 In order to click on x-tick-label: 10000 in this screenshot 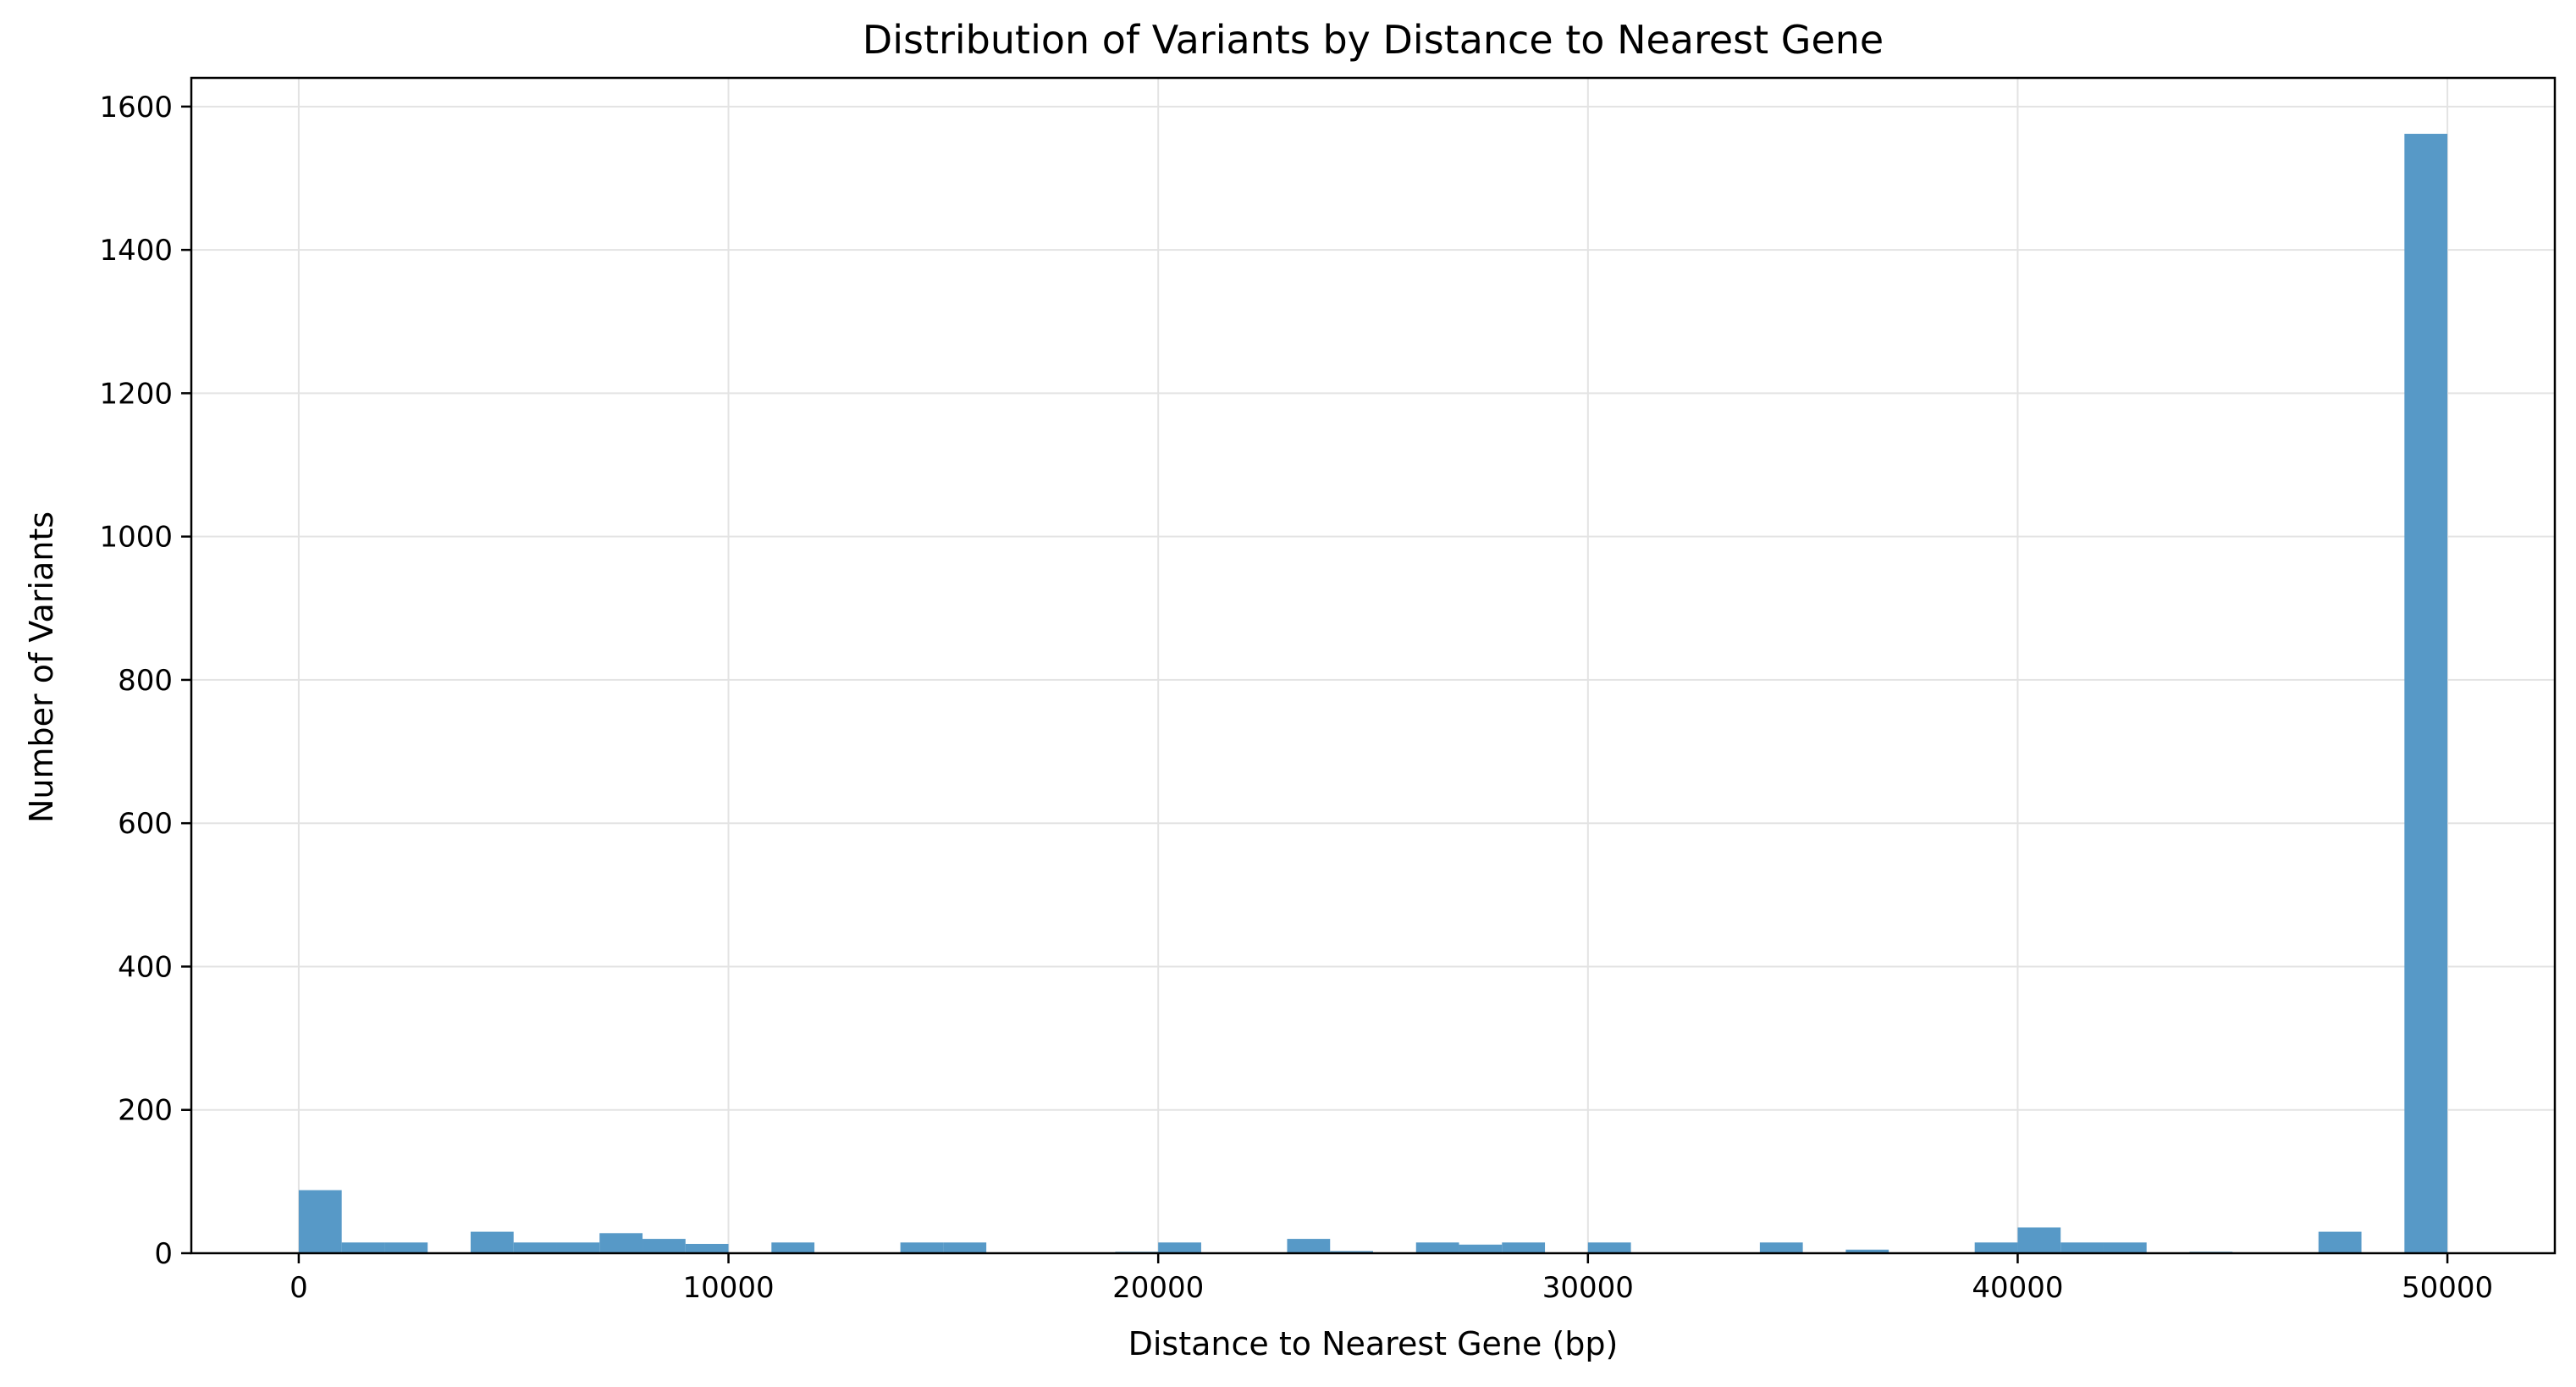, I will do `click(728, 1288)`.